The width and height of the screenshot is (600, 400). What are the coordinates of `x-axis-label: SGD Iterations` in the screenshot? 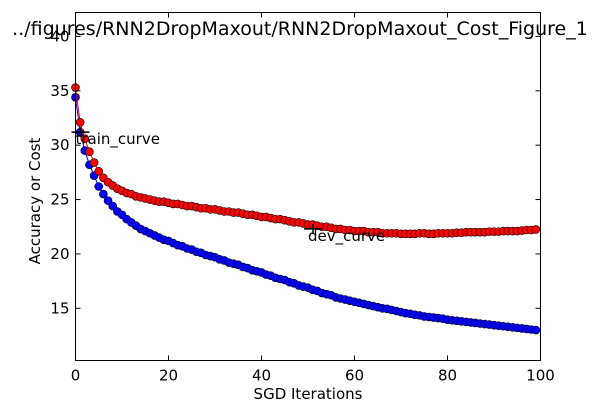 It's located at (308, 392).